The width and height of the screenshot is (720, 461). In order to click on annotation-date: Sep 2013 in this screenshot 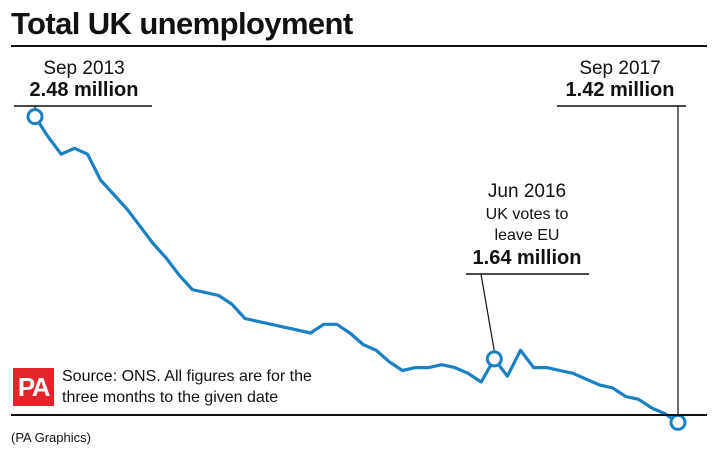, I will do `click(83, 68)`.